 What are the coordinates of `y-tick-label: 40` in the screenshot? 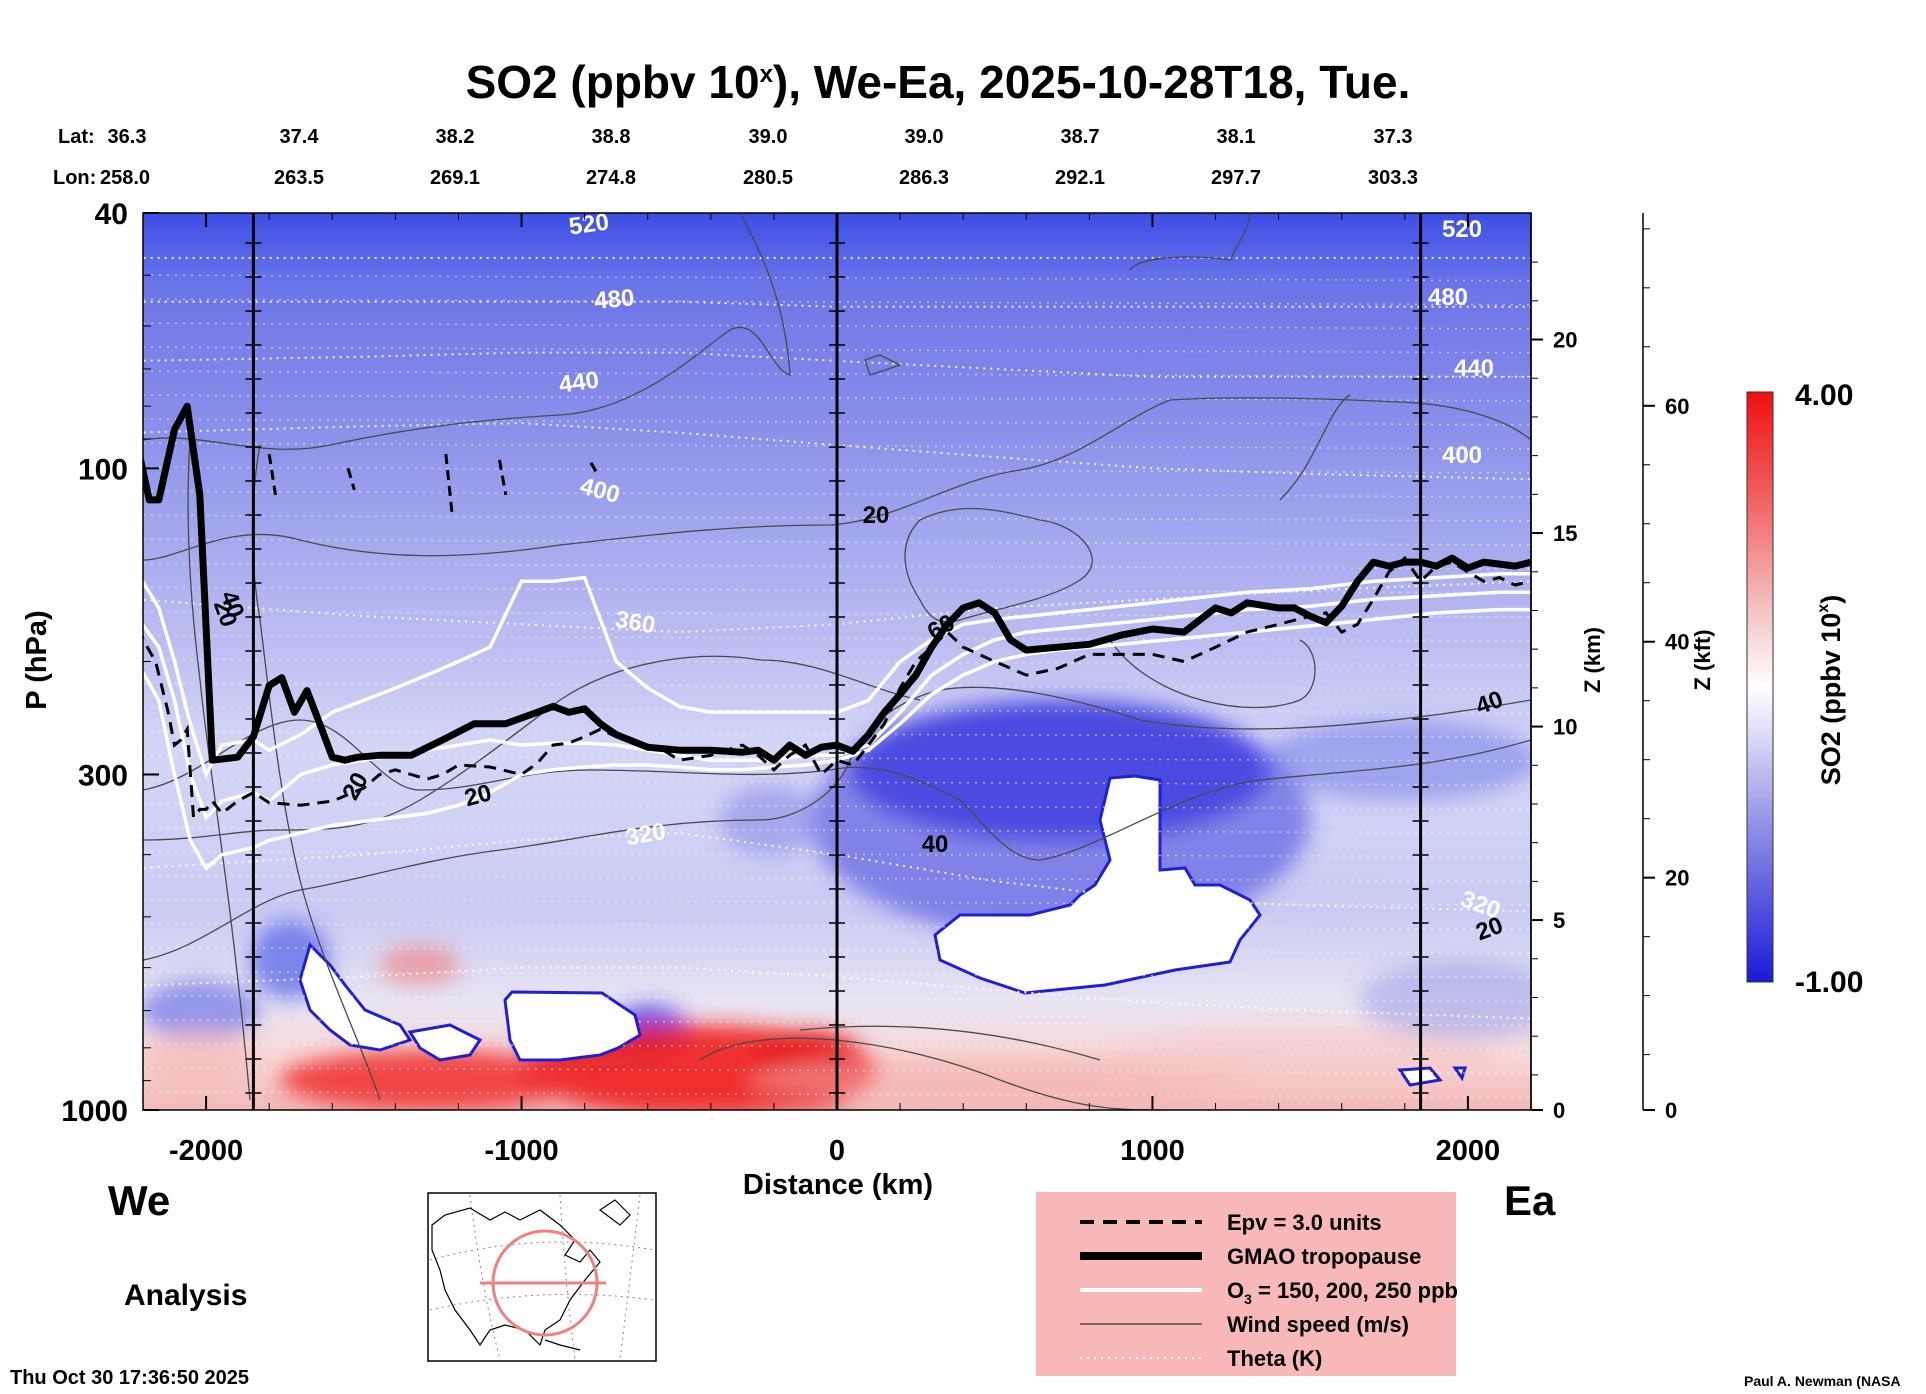 It's located at (111, 214).